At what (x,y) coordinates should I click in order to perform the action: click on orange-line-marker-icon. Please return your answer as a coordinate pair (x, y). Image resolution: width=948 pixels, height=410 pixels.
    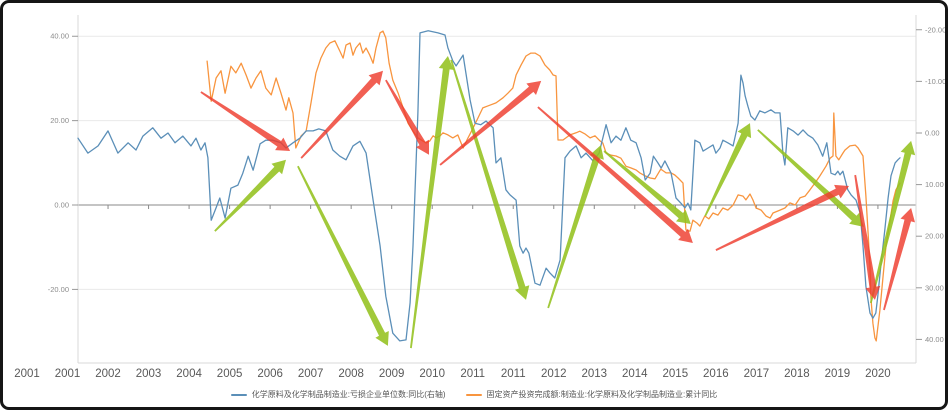
    Looking at the image, I should click on (473, 395).